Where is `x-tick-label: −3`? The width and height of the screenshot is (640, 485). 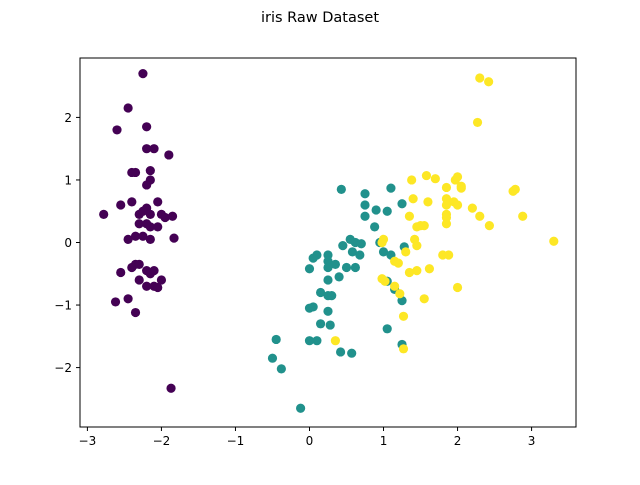 x-tick-label: −3 is located at coordinates (88, 441).